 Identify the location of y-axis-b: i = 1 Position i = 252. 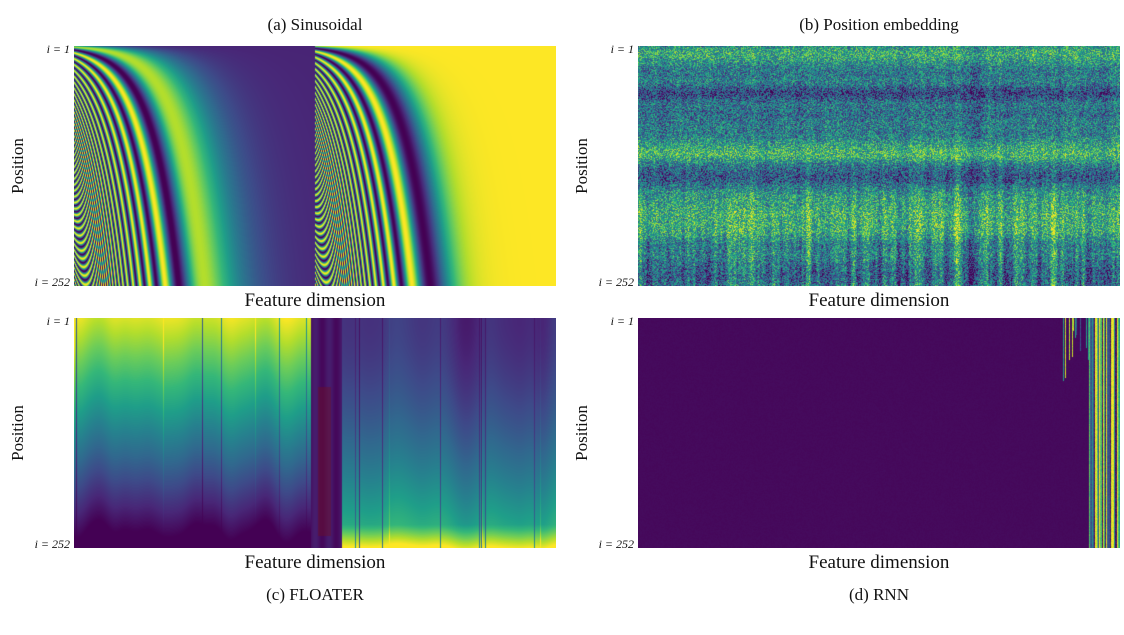
(602, 165).